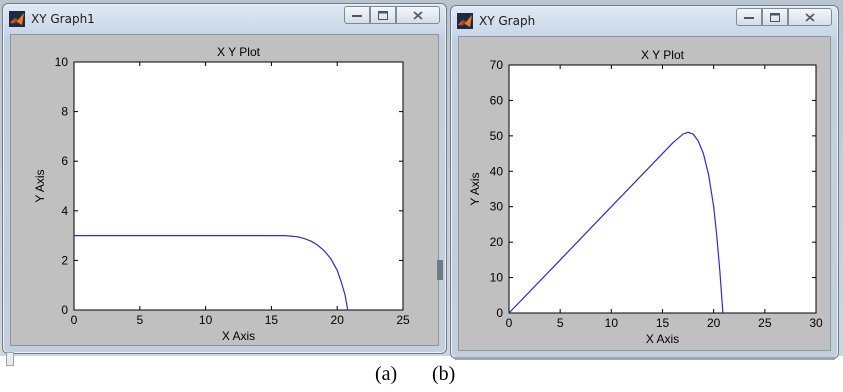  What do you see at coordinates (645, 358) in the screenshot?
I see `window-shadow-bar` at bounding box center [645, 358].